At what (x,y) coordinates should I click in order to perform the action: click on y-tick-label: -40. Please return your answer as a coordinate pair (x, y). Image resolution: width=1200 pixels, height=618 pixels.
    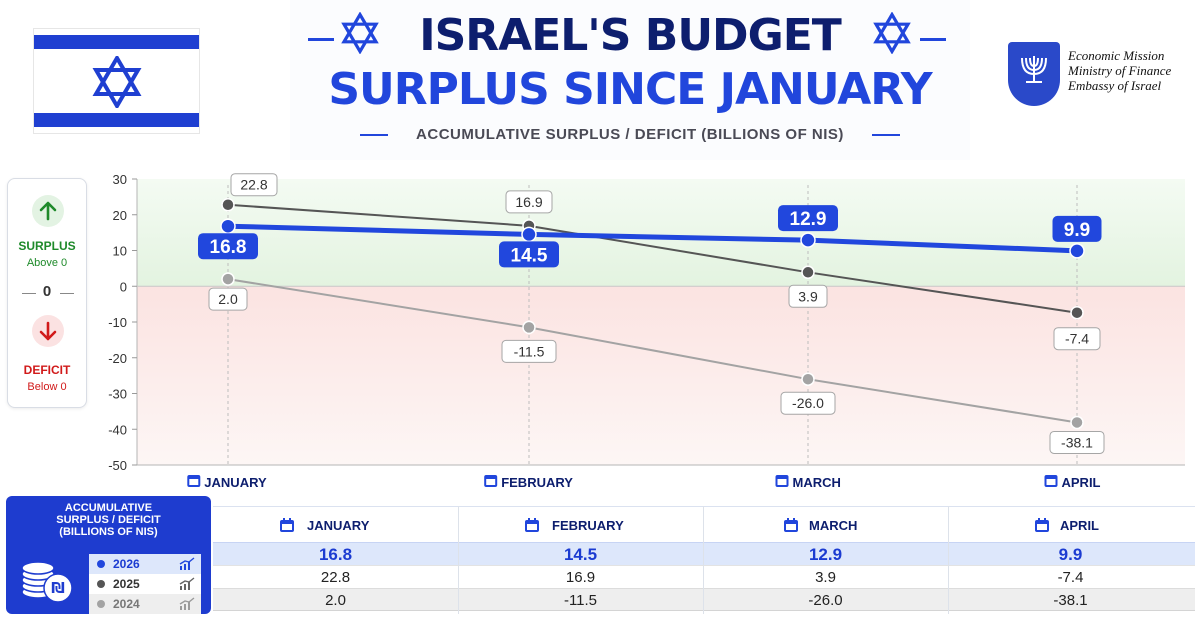
    Looking at the image, I should click on (117, 429).